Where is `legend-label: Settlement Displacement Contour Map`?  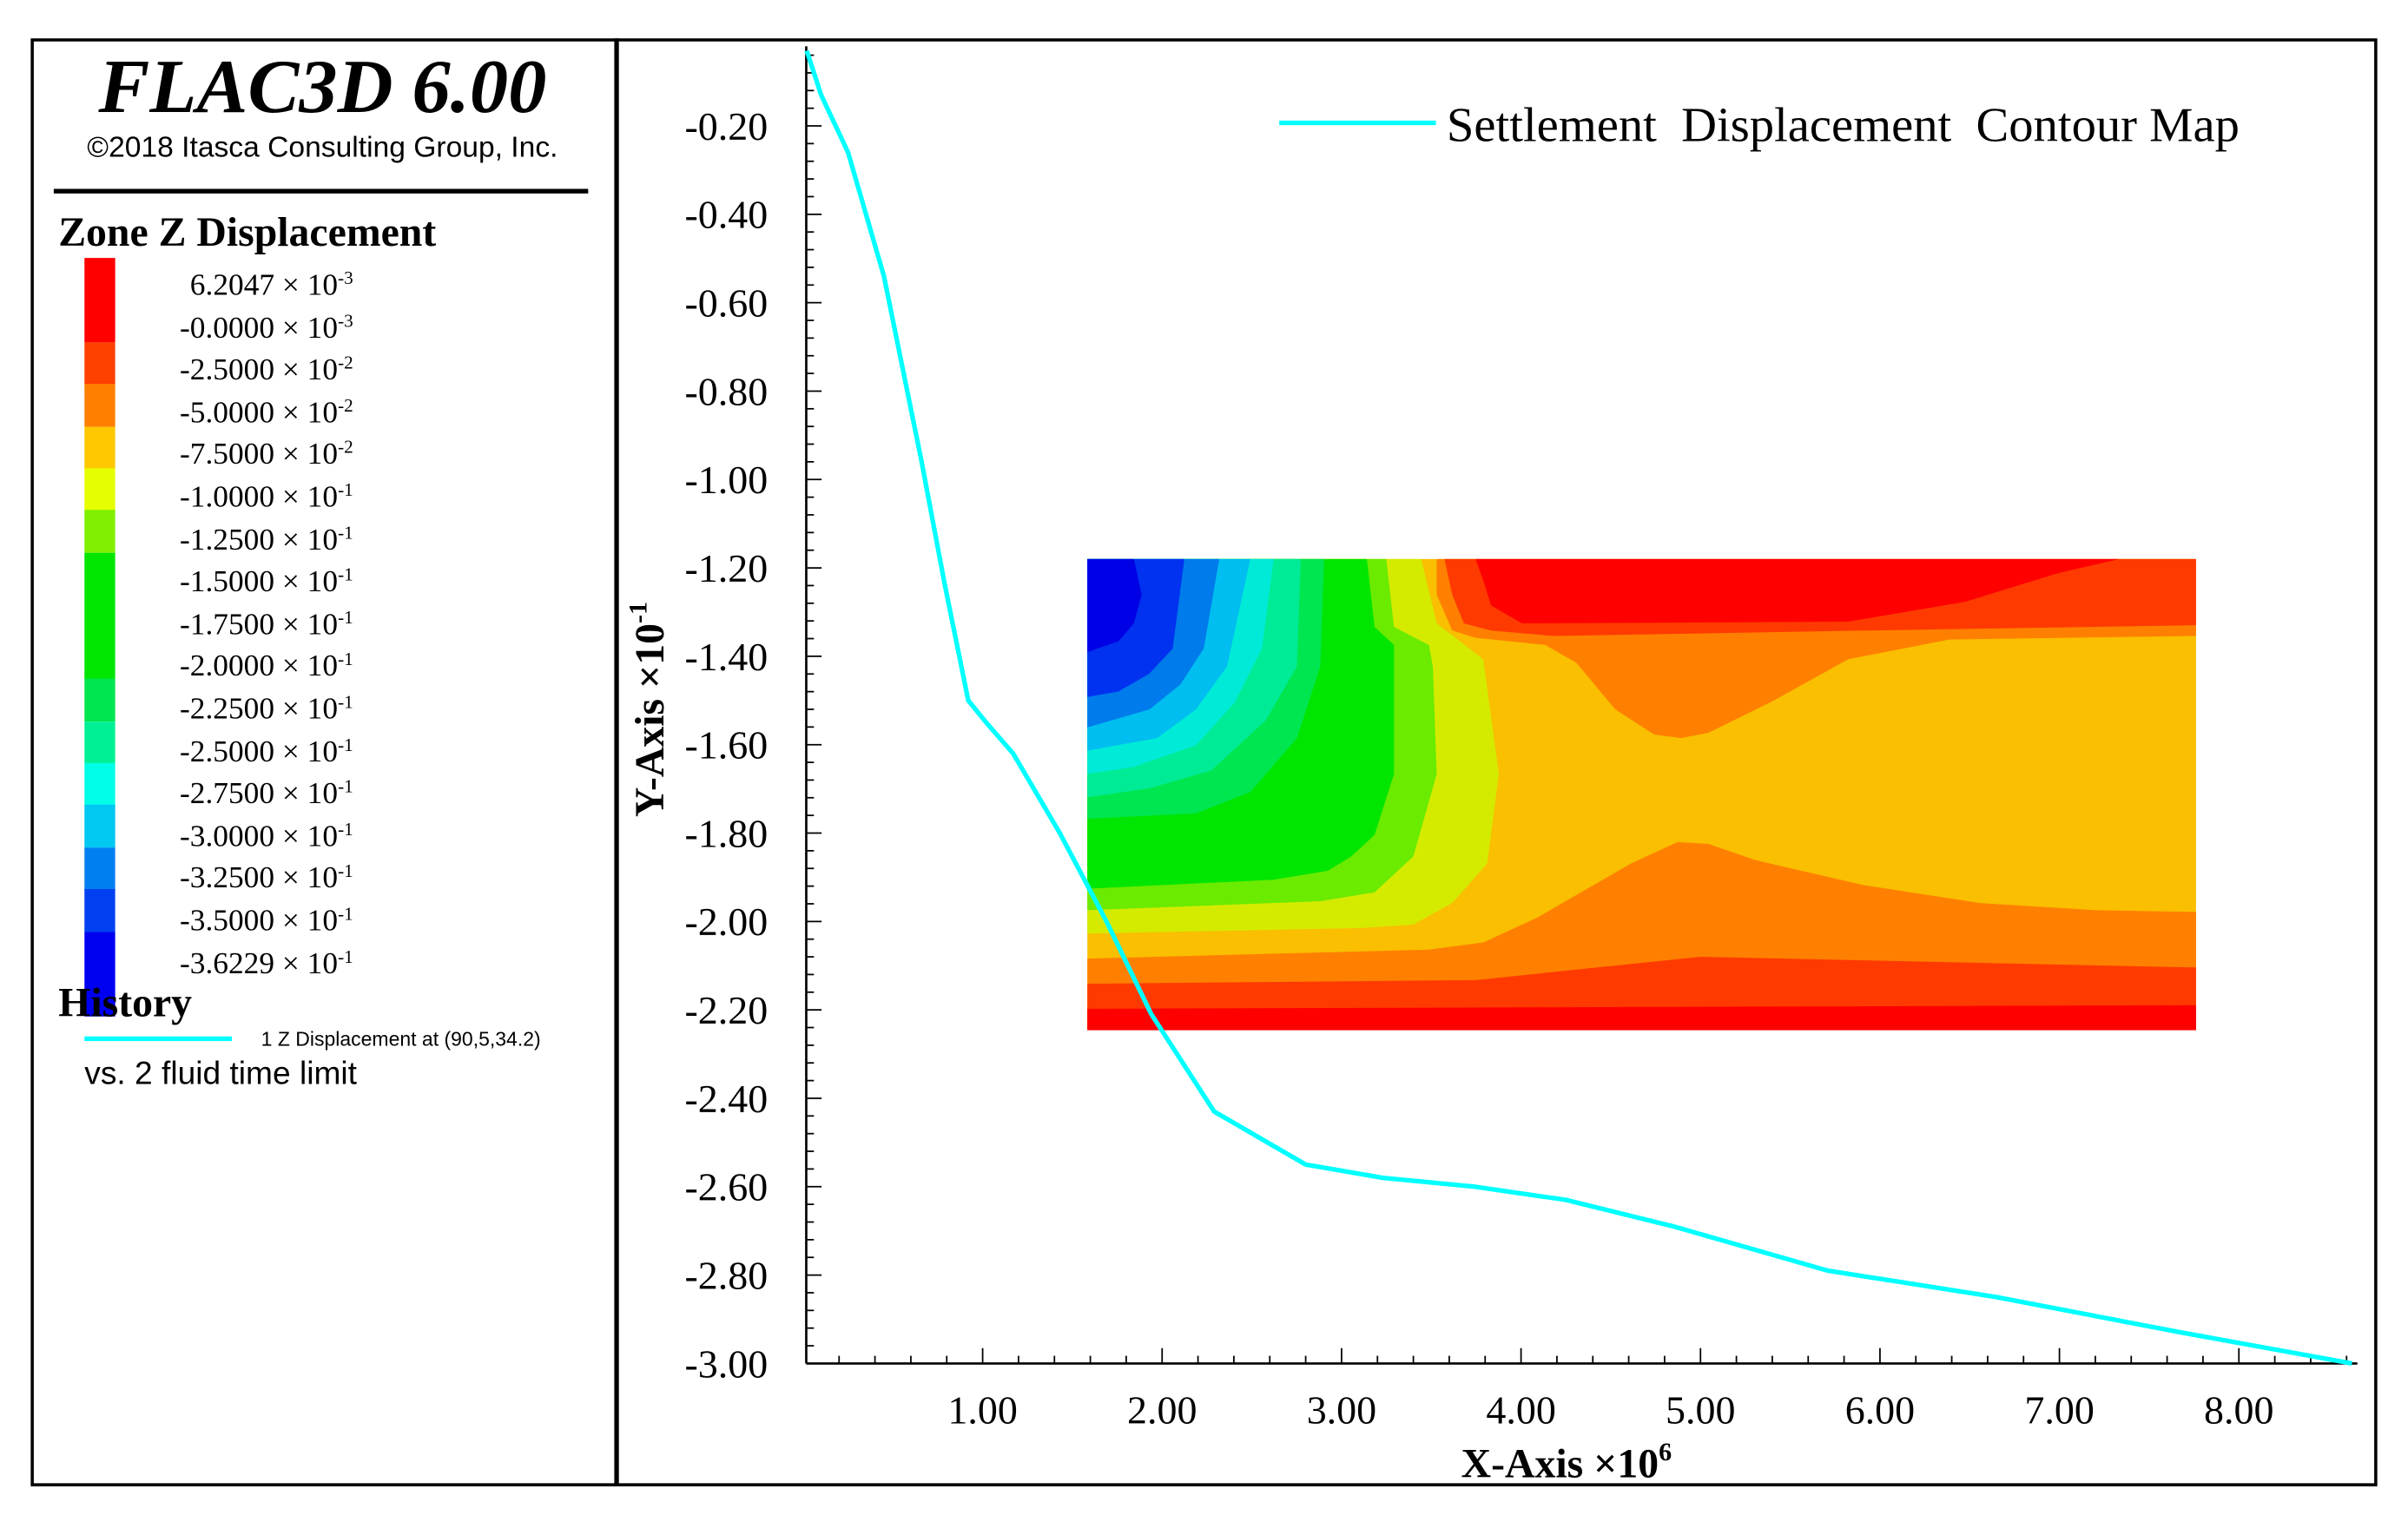 legend-label: Settlement Displacement Contour Map is located at coordinates (1843, 126).